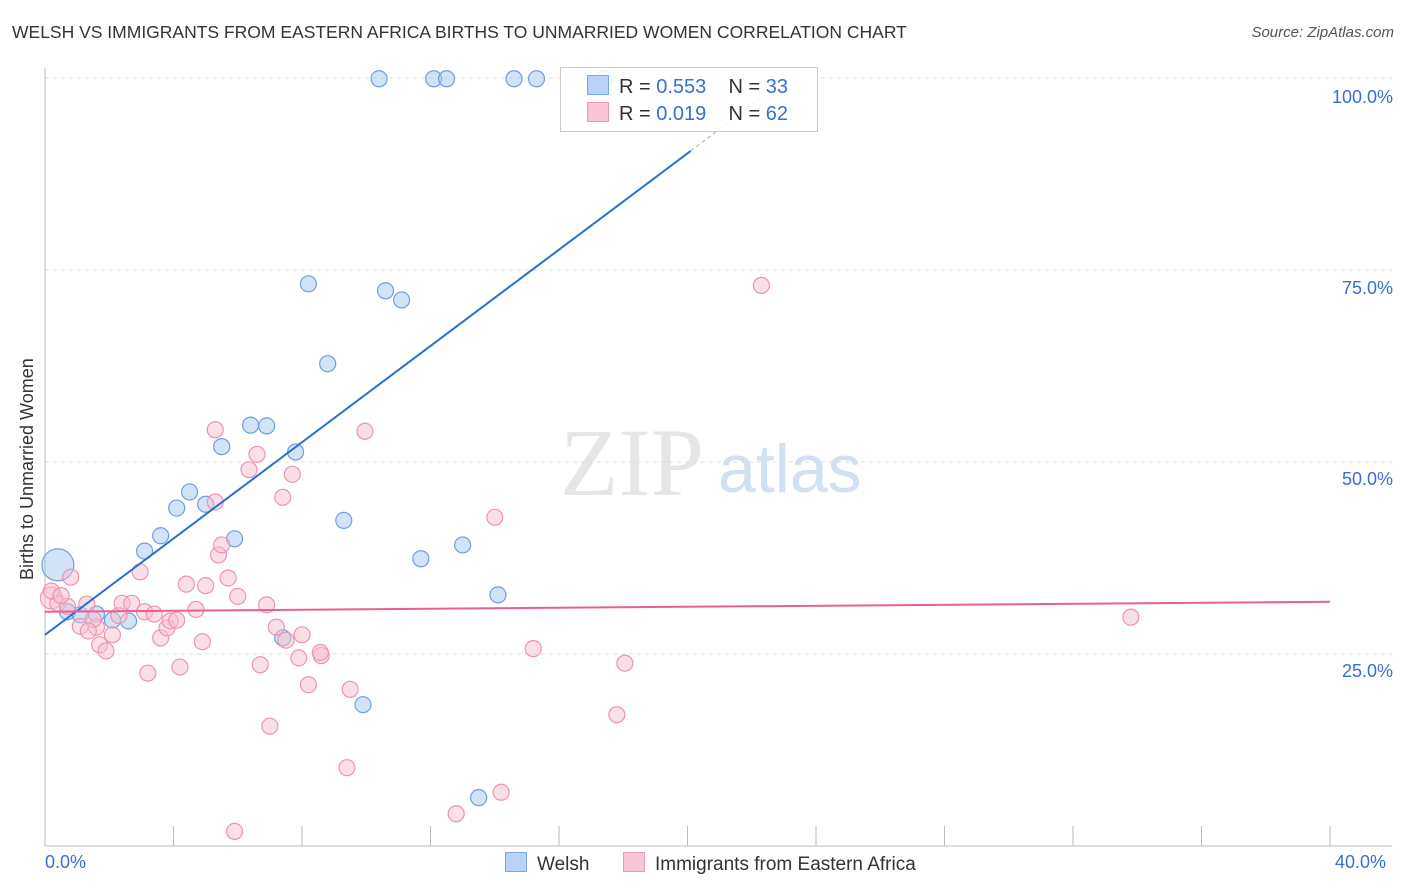  I want to click on eastern-africa-trend-line, so click(687, 606).